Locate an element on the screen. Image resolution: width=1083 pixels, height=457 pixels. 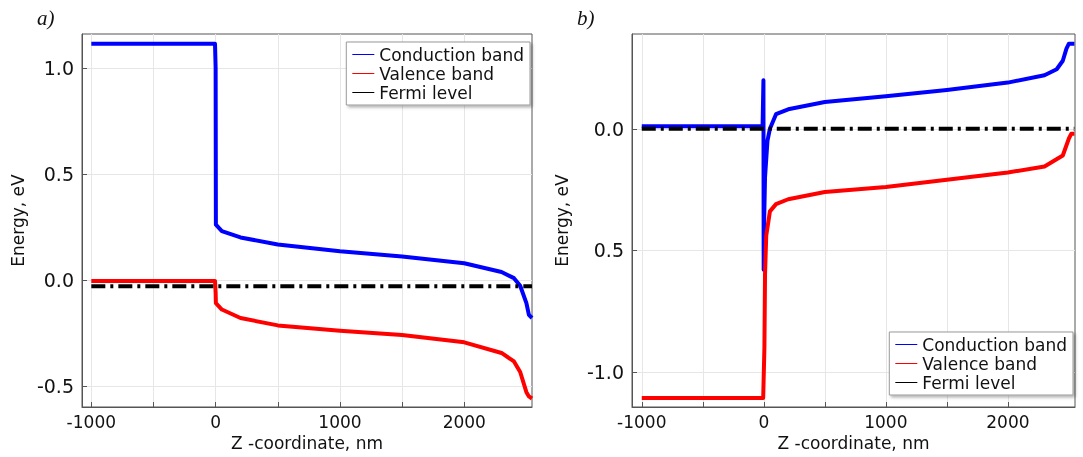
y-tick-label: -1.0 is located at coordinates (605, 371).